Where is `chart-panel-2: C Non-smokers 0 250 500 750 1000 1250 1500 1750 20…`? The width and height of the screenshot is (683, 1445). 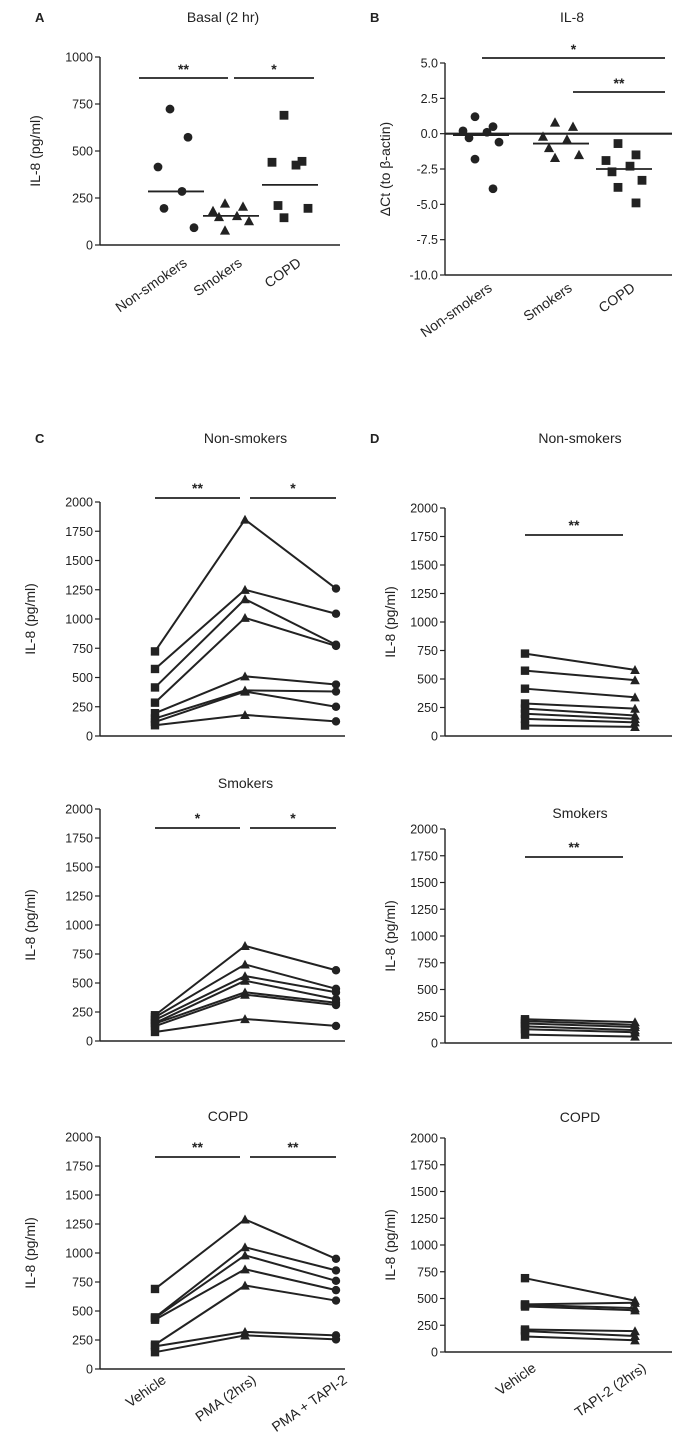
chart-panel-2: C Non-smokers 0 250 500 750 1000 1250 1500 1750 20… is located at coordinates (183, 587).